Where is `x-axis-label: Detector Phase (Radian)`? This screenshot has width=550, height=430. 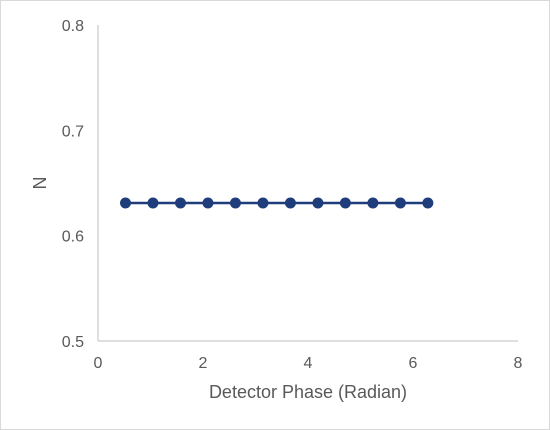
x-axis-label: Detector Phase (Radian) is located at coordinates (308, 392).